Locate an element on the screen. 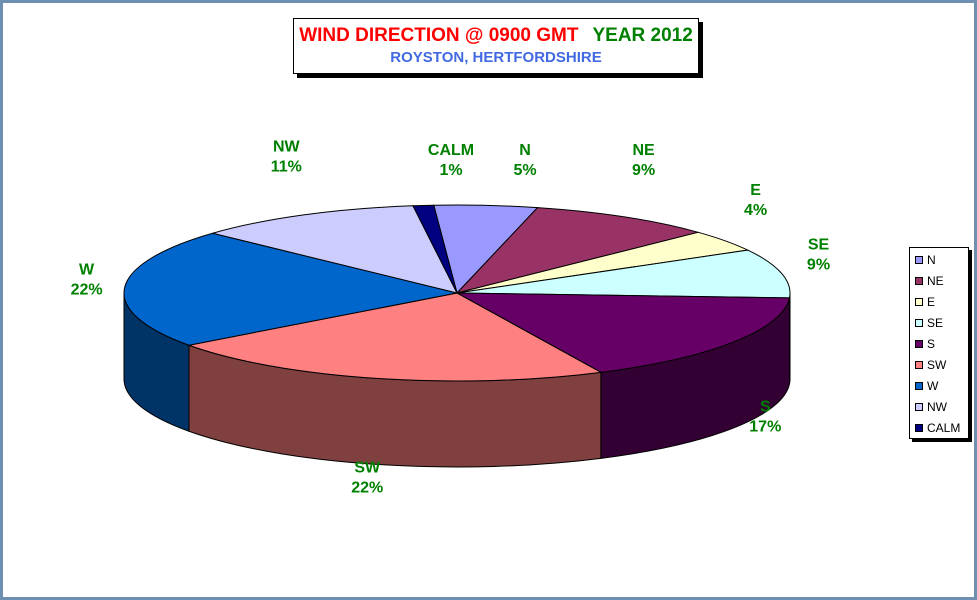  chart-subtitle: ROYSTON, HERTFORDSHIRE is located at coordinates (496, 57).